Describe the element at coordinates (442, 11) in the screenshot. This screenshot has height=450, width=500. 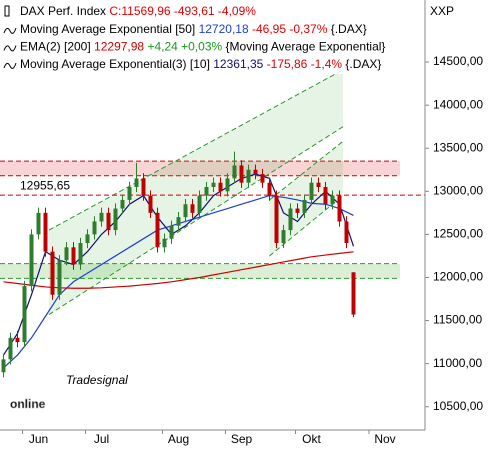
I see `axis-label: XXP` at that location.